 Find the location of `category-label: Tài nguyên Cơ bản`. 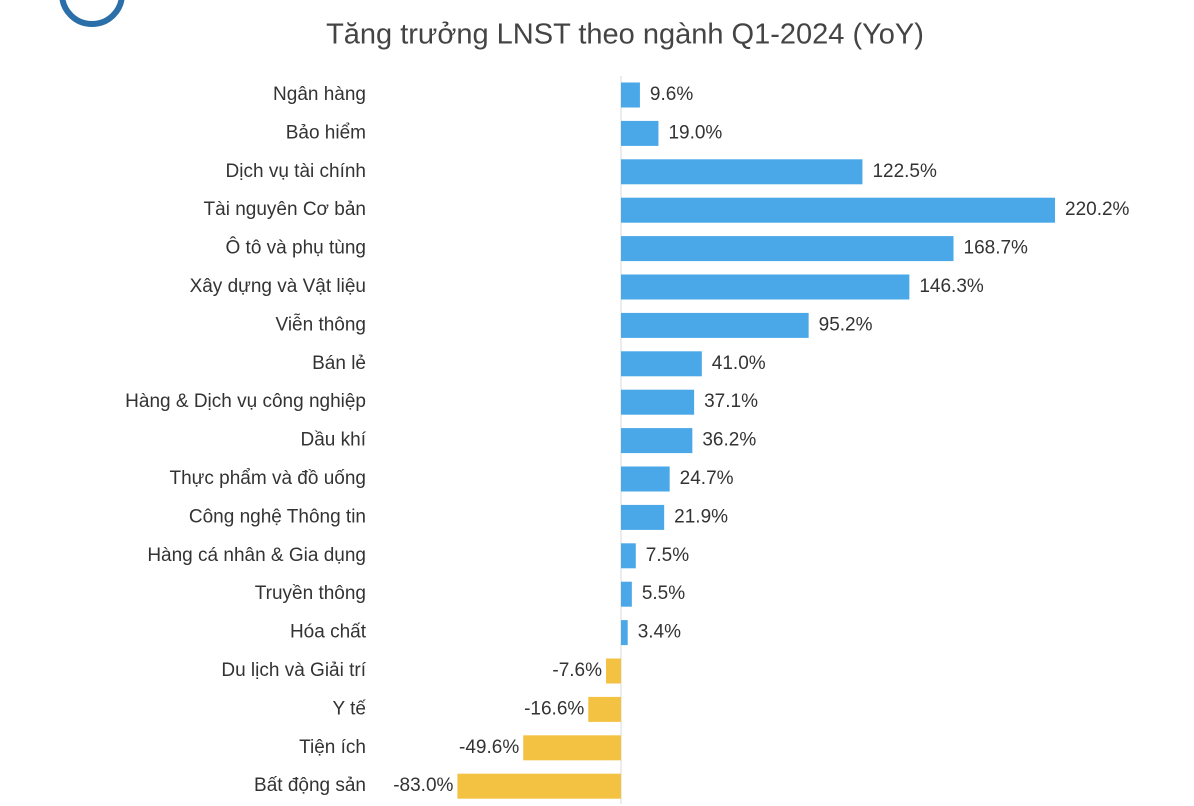

category-label: Tài nguyên Cơ bản is located at coordinates (285, 209).